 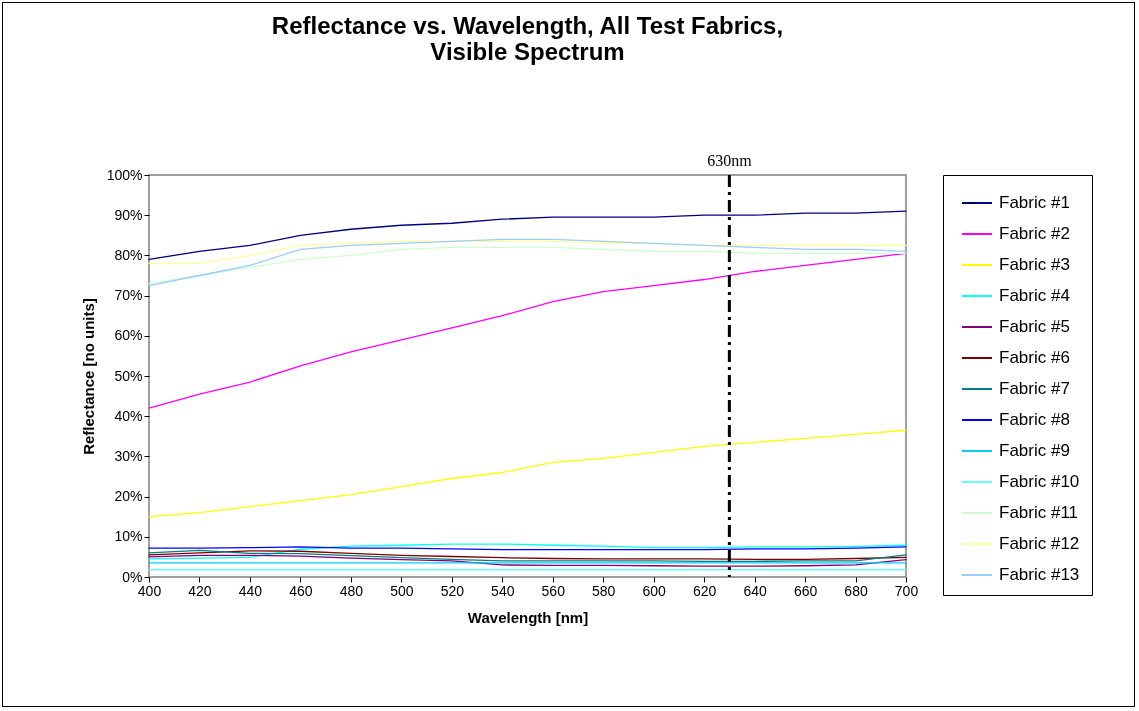 What do you see at coordinates (250, 590) in the screenshot?
I see `x-tick-label: 440` at bounding box center [250, 590].